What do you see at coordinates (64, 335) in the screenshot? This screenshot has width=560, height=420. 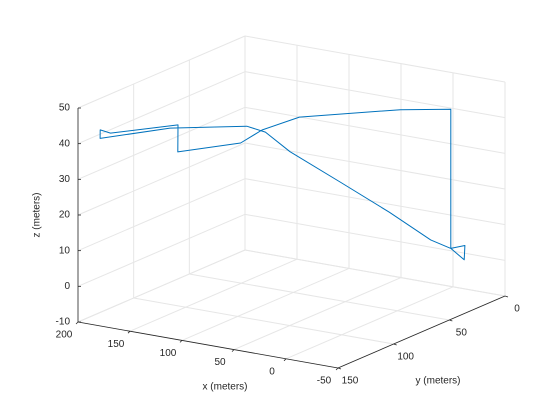 I see `x-tick-label: 200` at bounding box center [64, 335].